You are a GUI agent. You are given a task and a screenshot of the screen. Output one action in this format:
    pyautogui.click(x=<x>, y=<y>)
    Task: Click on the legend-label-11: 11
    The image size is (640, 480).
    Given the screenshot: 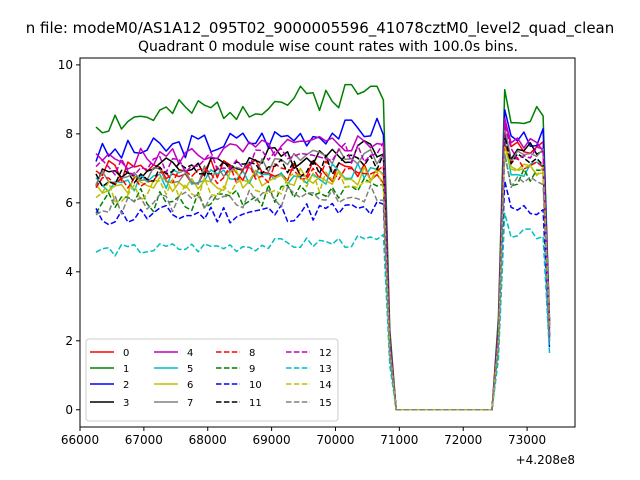 What is the action you would take?
    pyautogui.click(x=255, y=403)
    